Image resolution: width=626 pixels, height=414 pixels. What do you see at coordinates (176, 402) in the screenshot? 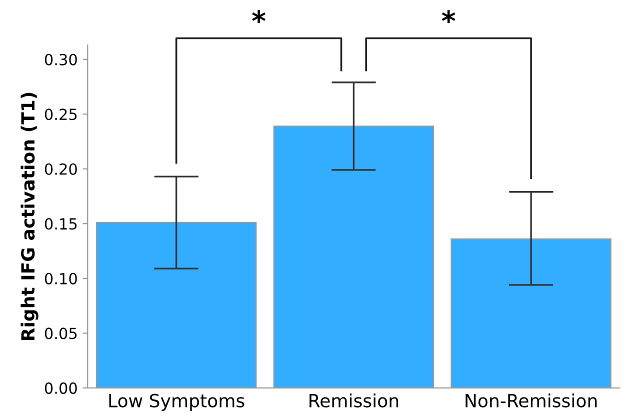
I see `x-tick-label: Low Symptoms` at bounding box center [176, 402].